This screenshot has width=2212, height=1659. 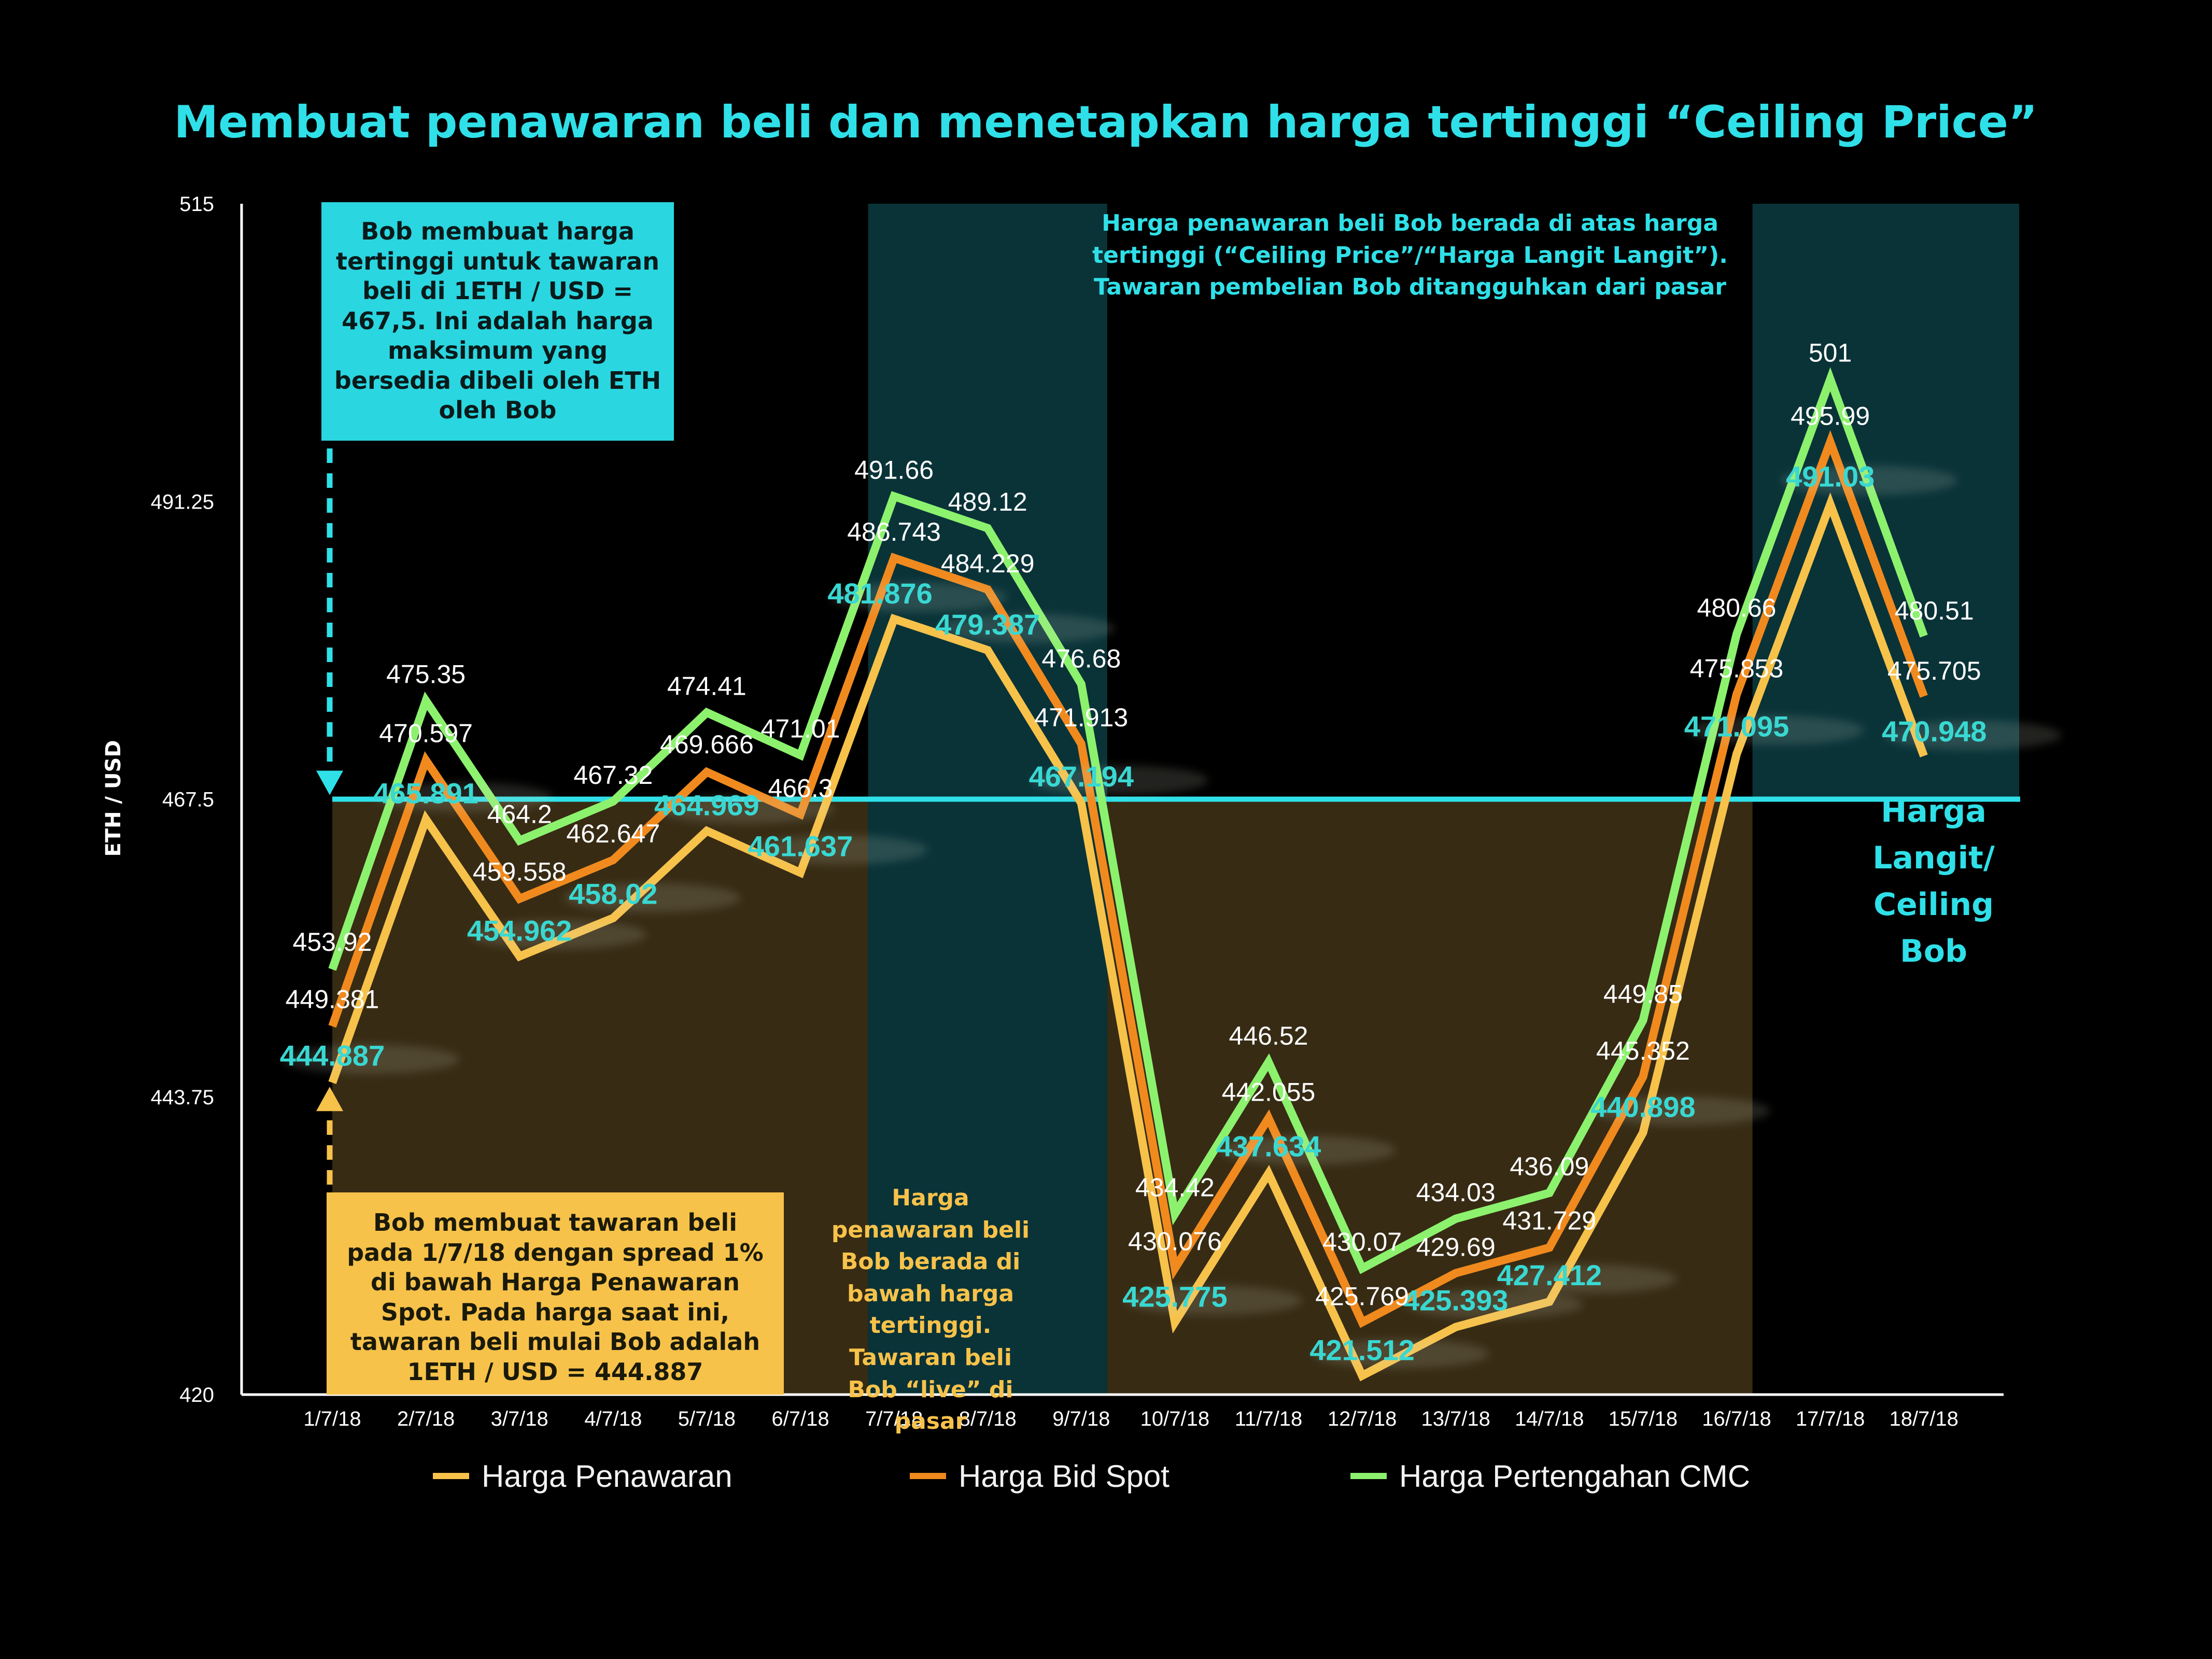 What do you see at coordinates (1737, 608) in the screenshot?
I see `data-label-mid: 480.66` at bounding box center [1737, 608].